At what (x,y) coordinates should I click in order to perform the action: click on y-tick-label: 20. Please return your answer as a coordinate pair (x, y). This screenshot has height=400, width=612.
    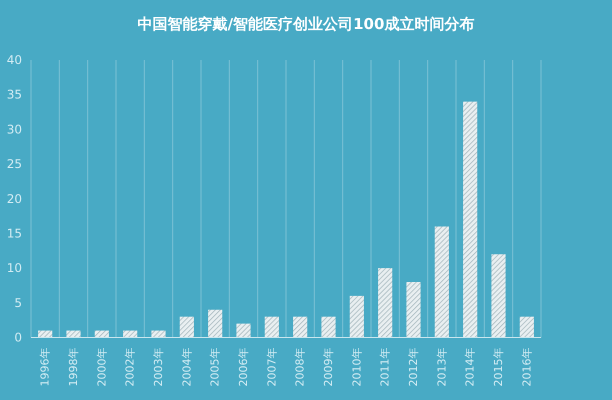
    Looking at the image, I should click on (14, 199).